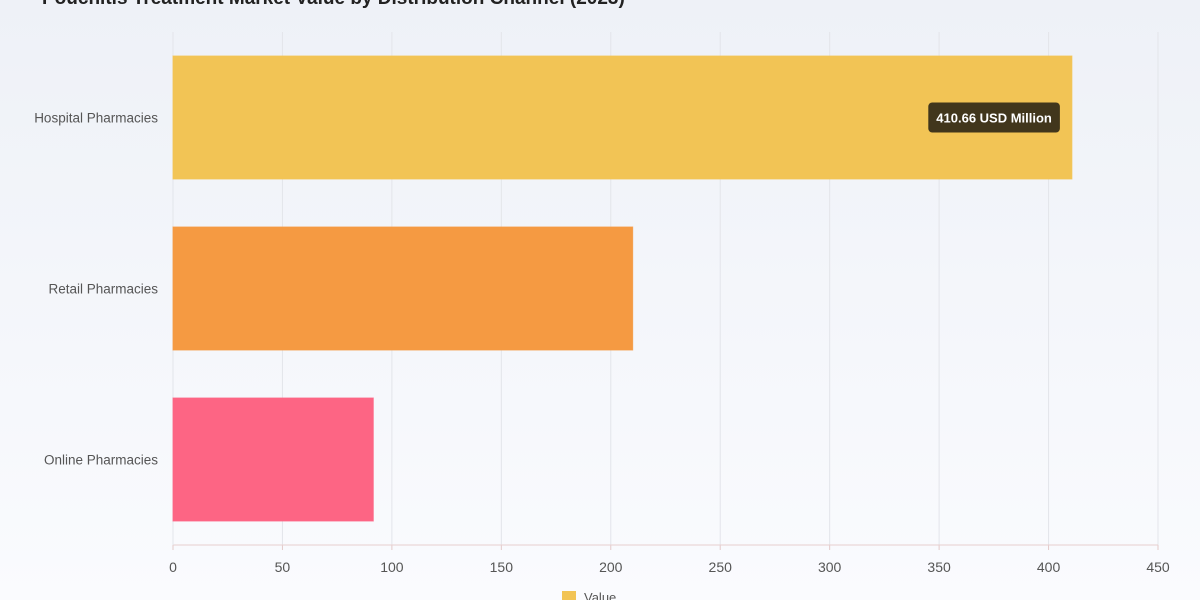 The width and height of the screenshot is (1200, 600). I want to click on x-tick-label: 250, so click(721, 567).